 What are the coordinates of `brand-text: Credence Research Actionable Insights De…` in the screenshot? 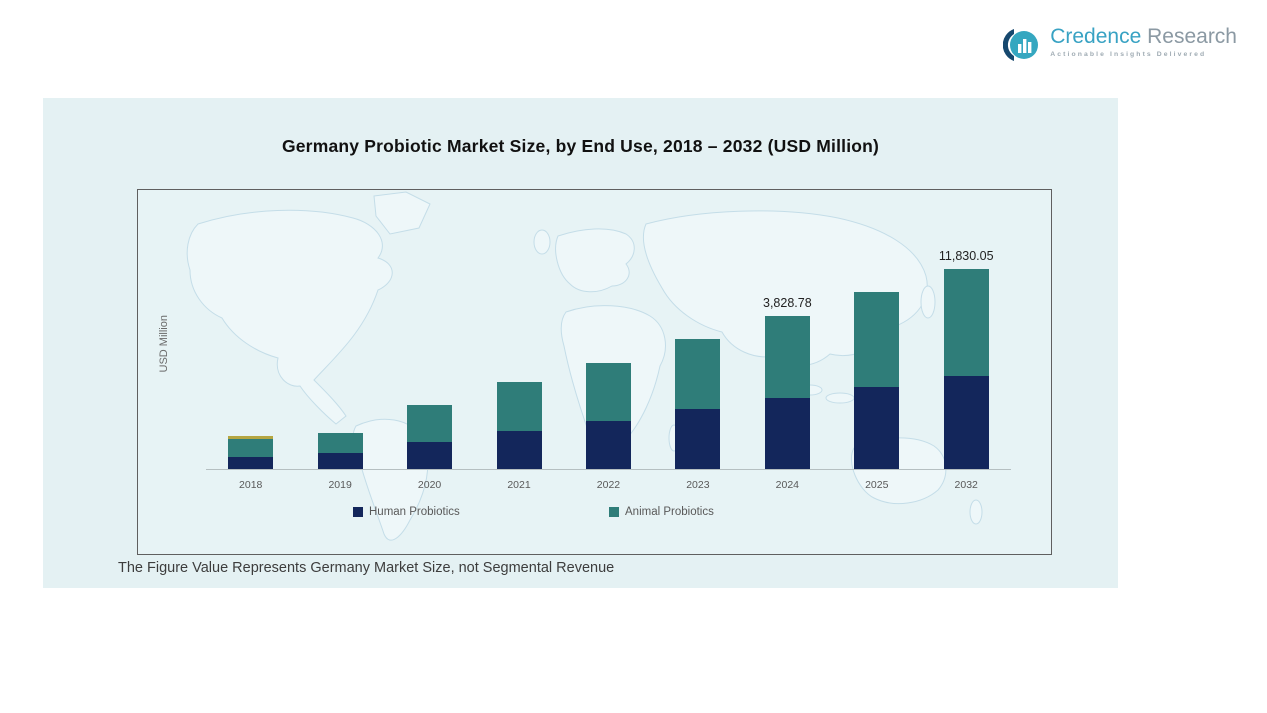 It's located at (1143, 42).